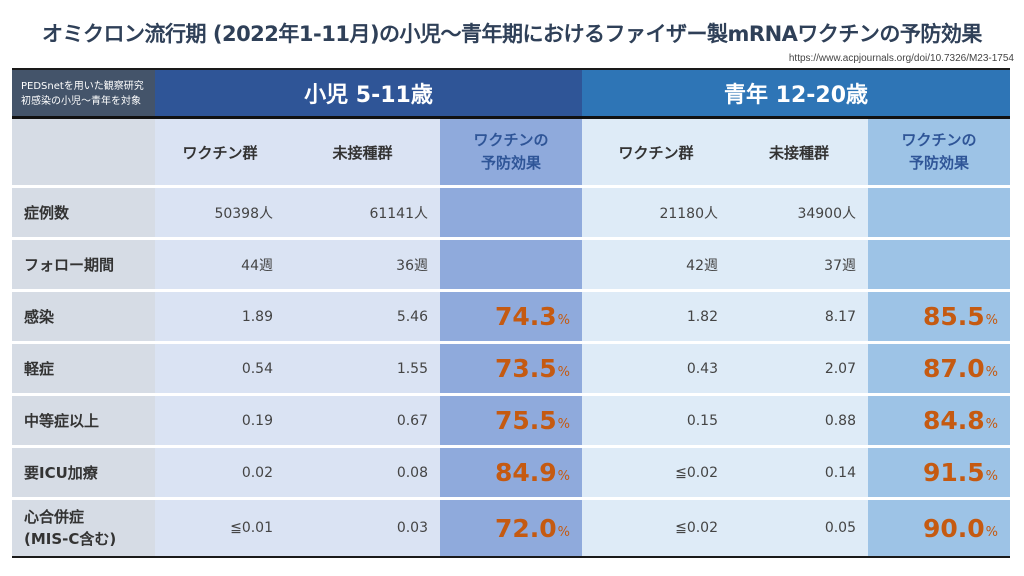  I want to click on cell-teen-effect: 91.5%, so click(939, 472).